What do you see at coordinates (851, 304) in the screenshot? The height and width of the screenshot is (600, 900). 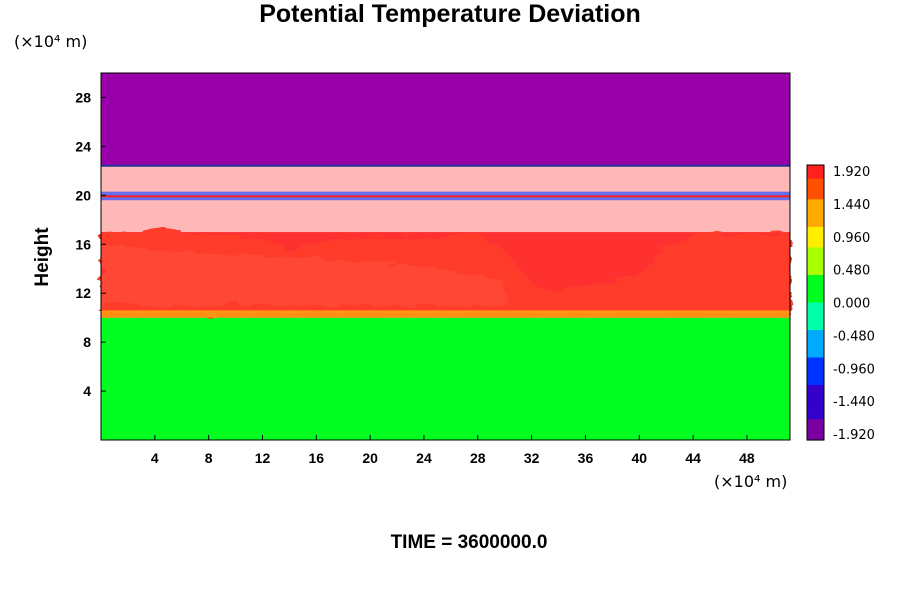 I see `colorbar-label: 0.000` at bounding box center [851, 304].